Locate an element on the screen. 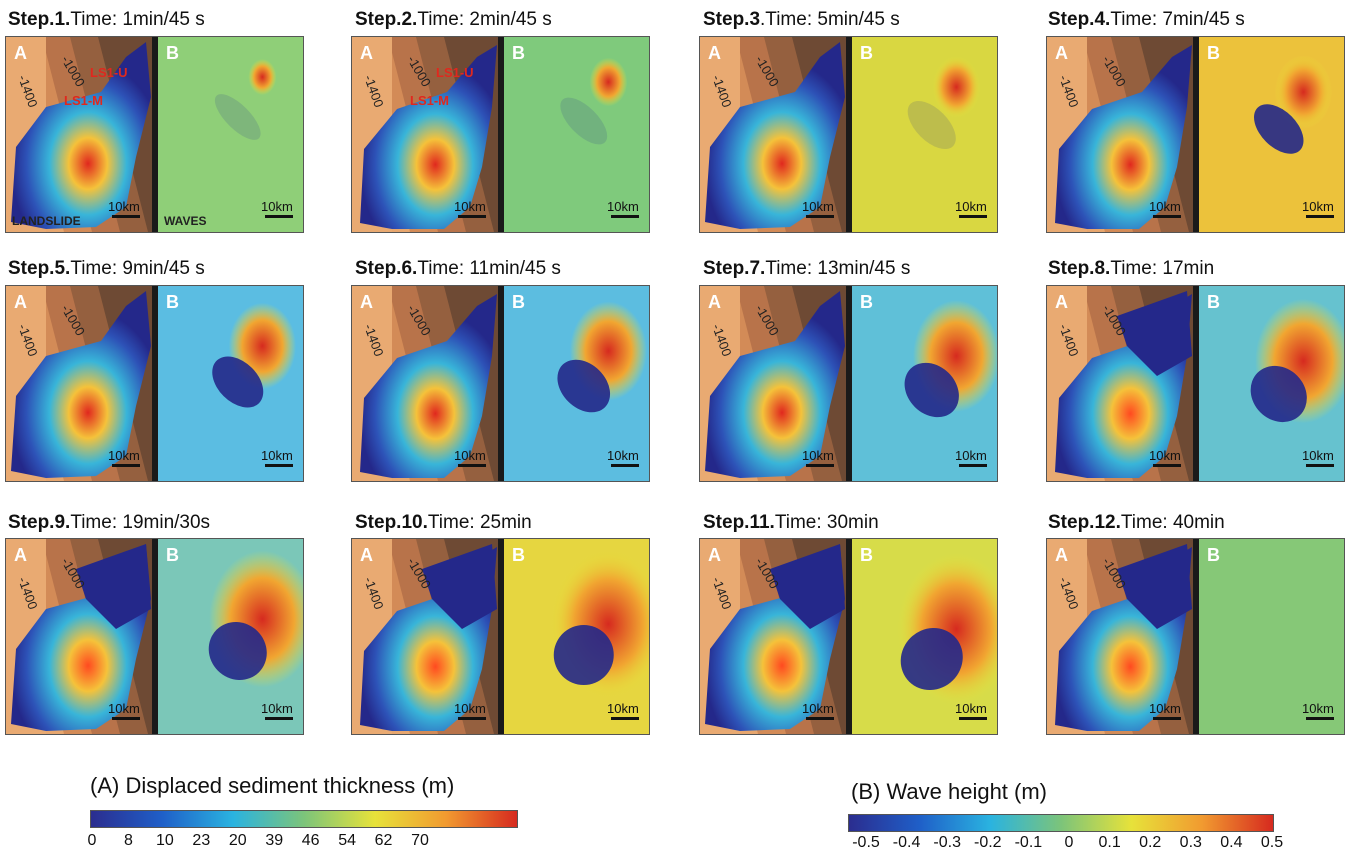 The image size is (1348, 857). step-number: Step.4. is located at coordinates (1079, 19).